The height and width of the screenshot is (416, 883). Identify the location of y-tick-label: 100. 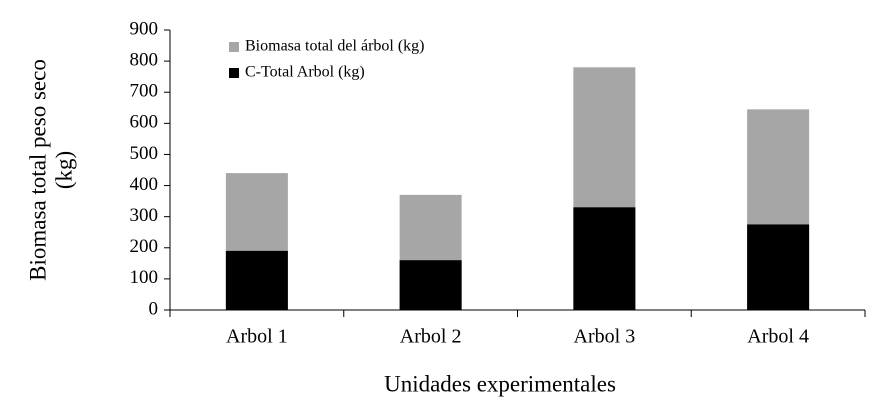
(144, 277).